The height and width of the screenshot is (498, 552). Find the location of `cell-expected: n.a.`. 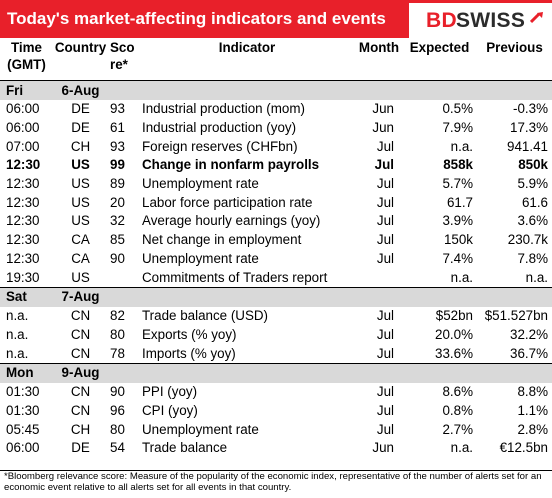

cell-expected: n.a. is located at coordinates (461, 146).